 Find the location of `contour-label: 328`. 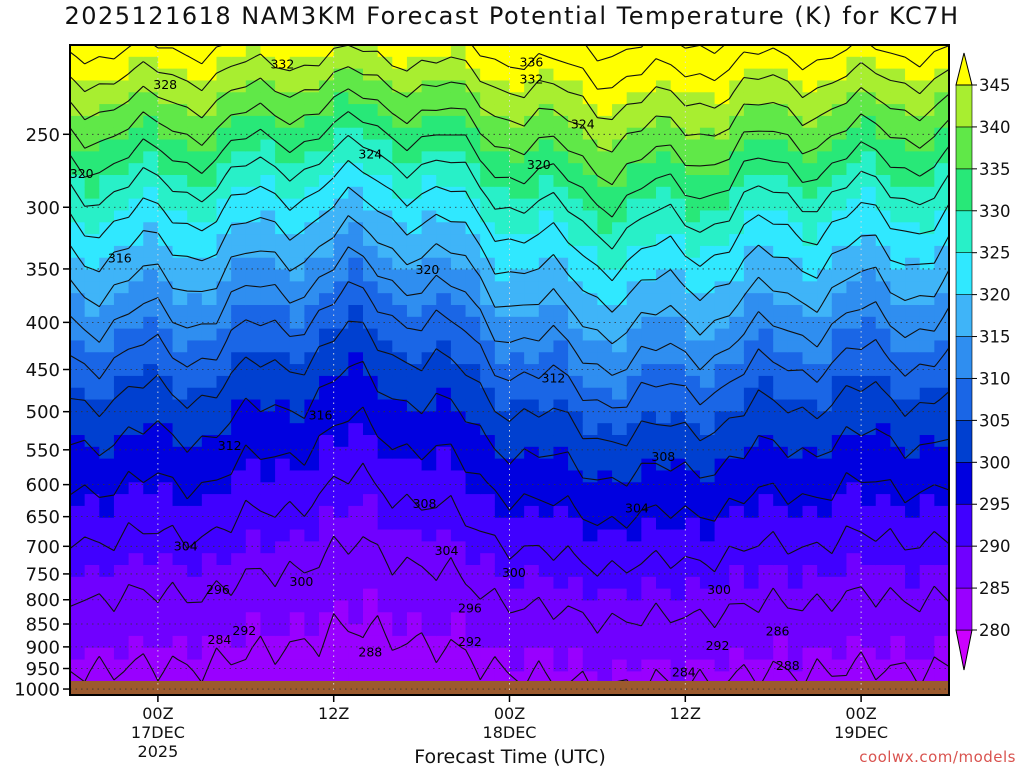

contour-label: 328 is located at coordinates (165, 84).